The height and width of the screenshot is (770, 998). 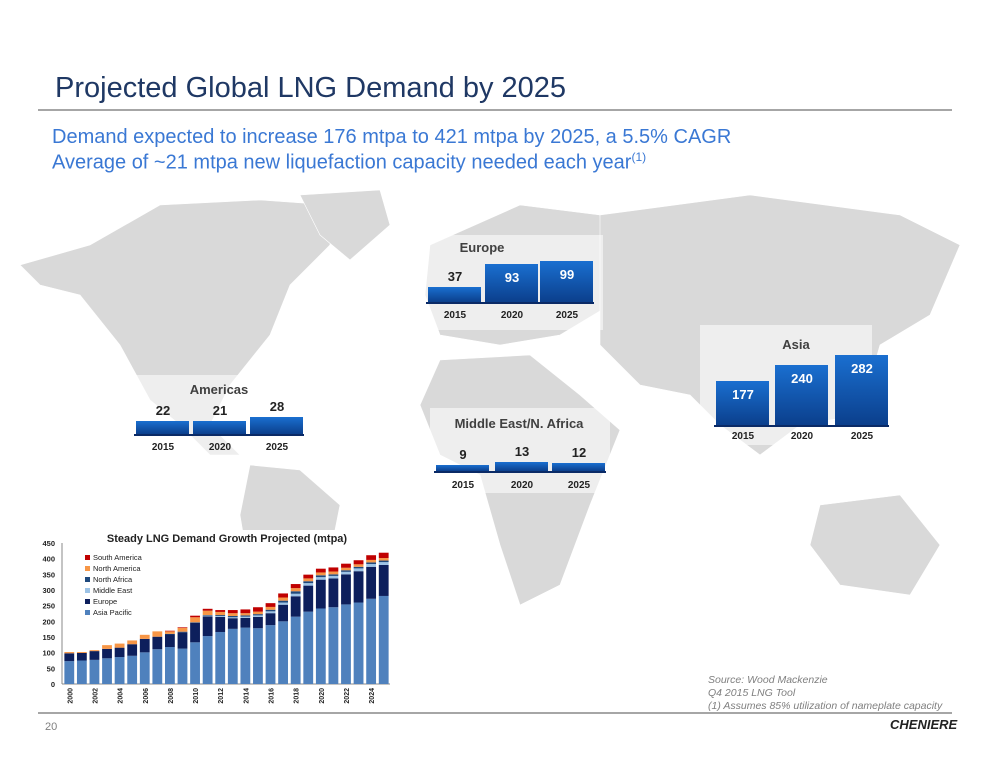 What do you see at coordinates (95, 696) in the screenshot?
I see `x-tick-label: 2002` at bounding box center [95, 696].